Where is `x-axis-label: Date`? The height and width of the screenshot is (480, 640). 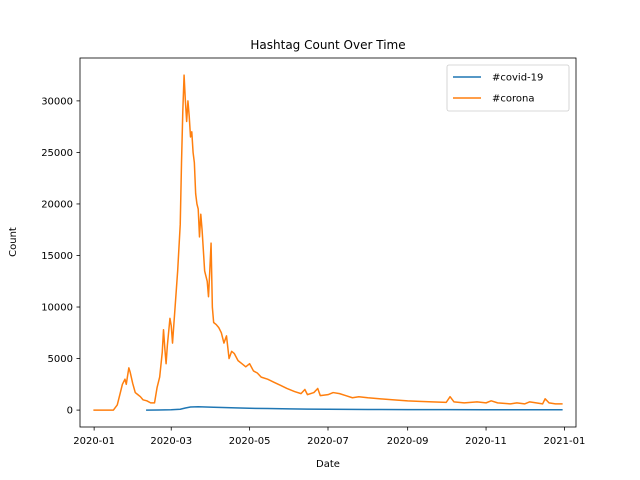
x-axis-label: Date is located at coordinates (328, 464).